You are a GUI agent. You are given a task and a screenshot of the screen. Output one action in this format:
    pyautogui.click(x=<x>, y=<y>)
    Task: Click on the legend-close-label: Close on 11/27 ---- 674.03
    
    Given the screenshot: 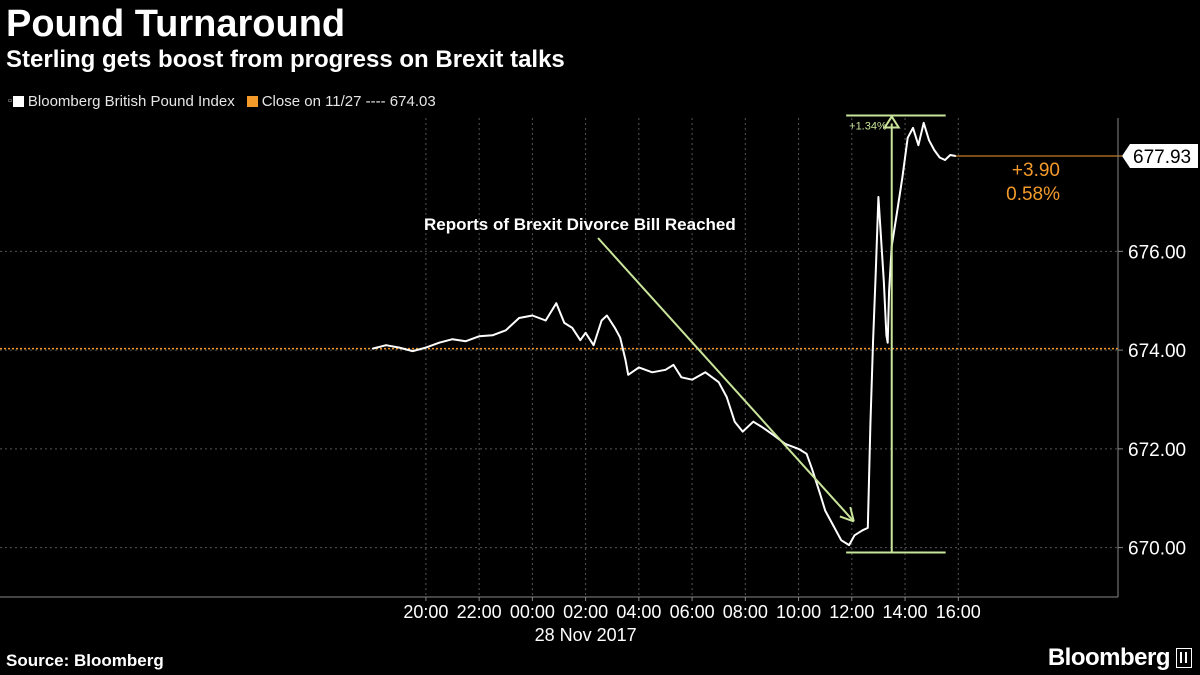 What is the action you would take?
    pyautogui.click(x=348, y=101)
    